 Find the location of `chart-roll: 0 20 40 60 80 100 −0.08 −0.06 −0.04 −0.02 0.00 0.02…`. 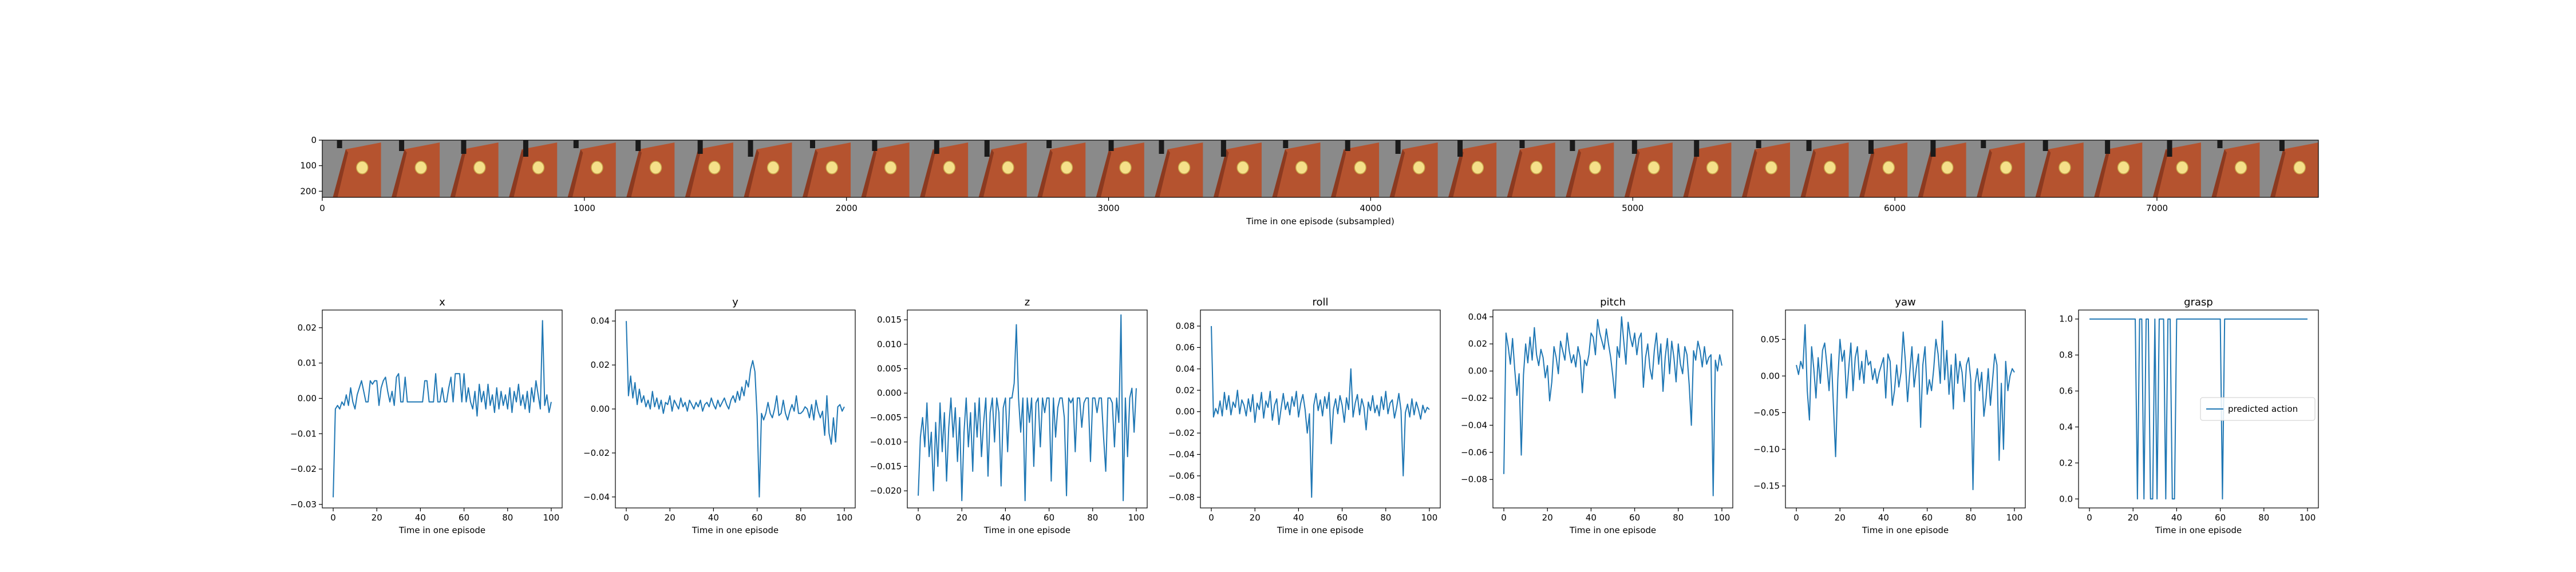

chart-roll: 0 20 40 60 80 100 −0.08 −0.06 −0.04 −0.02 0.00 0.02… is located at coordinates (1304, 415).